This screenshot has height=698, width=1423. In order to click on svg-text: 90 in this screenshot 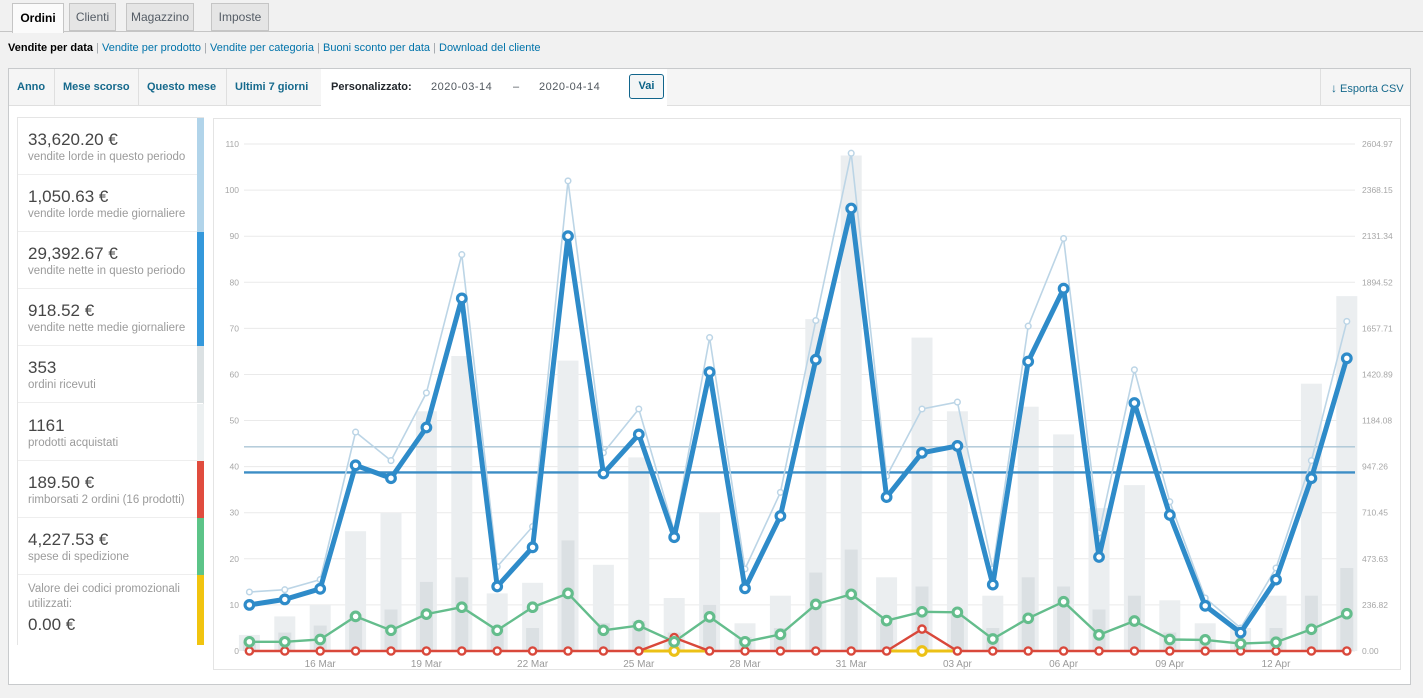, I will do `click(235, 236)`.